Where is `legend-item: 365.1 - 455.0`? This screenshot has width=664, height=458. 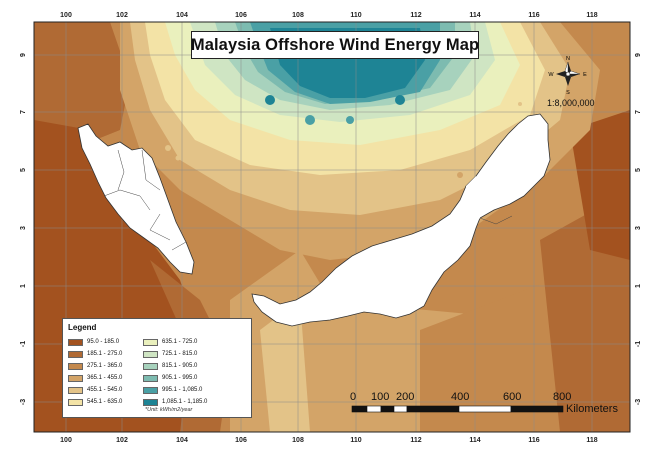 legend-item: 365.1 - 455.0 is located at coordinates (95, 378).